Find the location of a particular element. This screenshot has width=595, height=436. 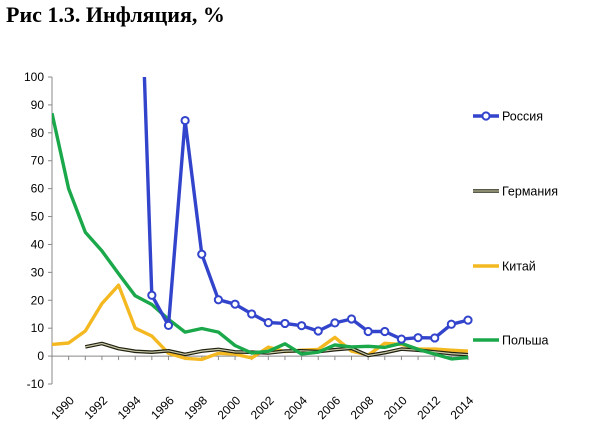

figure-title: Рис 1.3. Инфляция, % is located at coordinates (115, 14).